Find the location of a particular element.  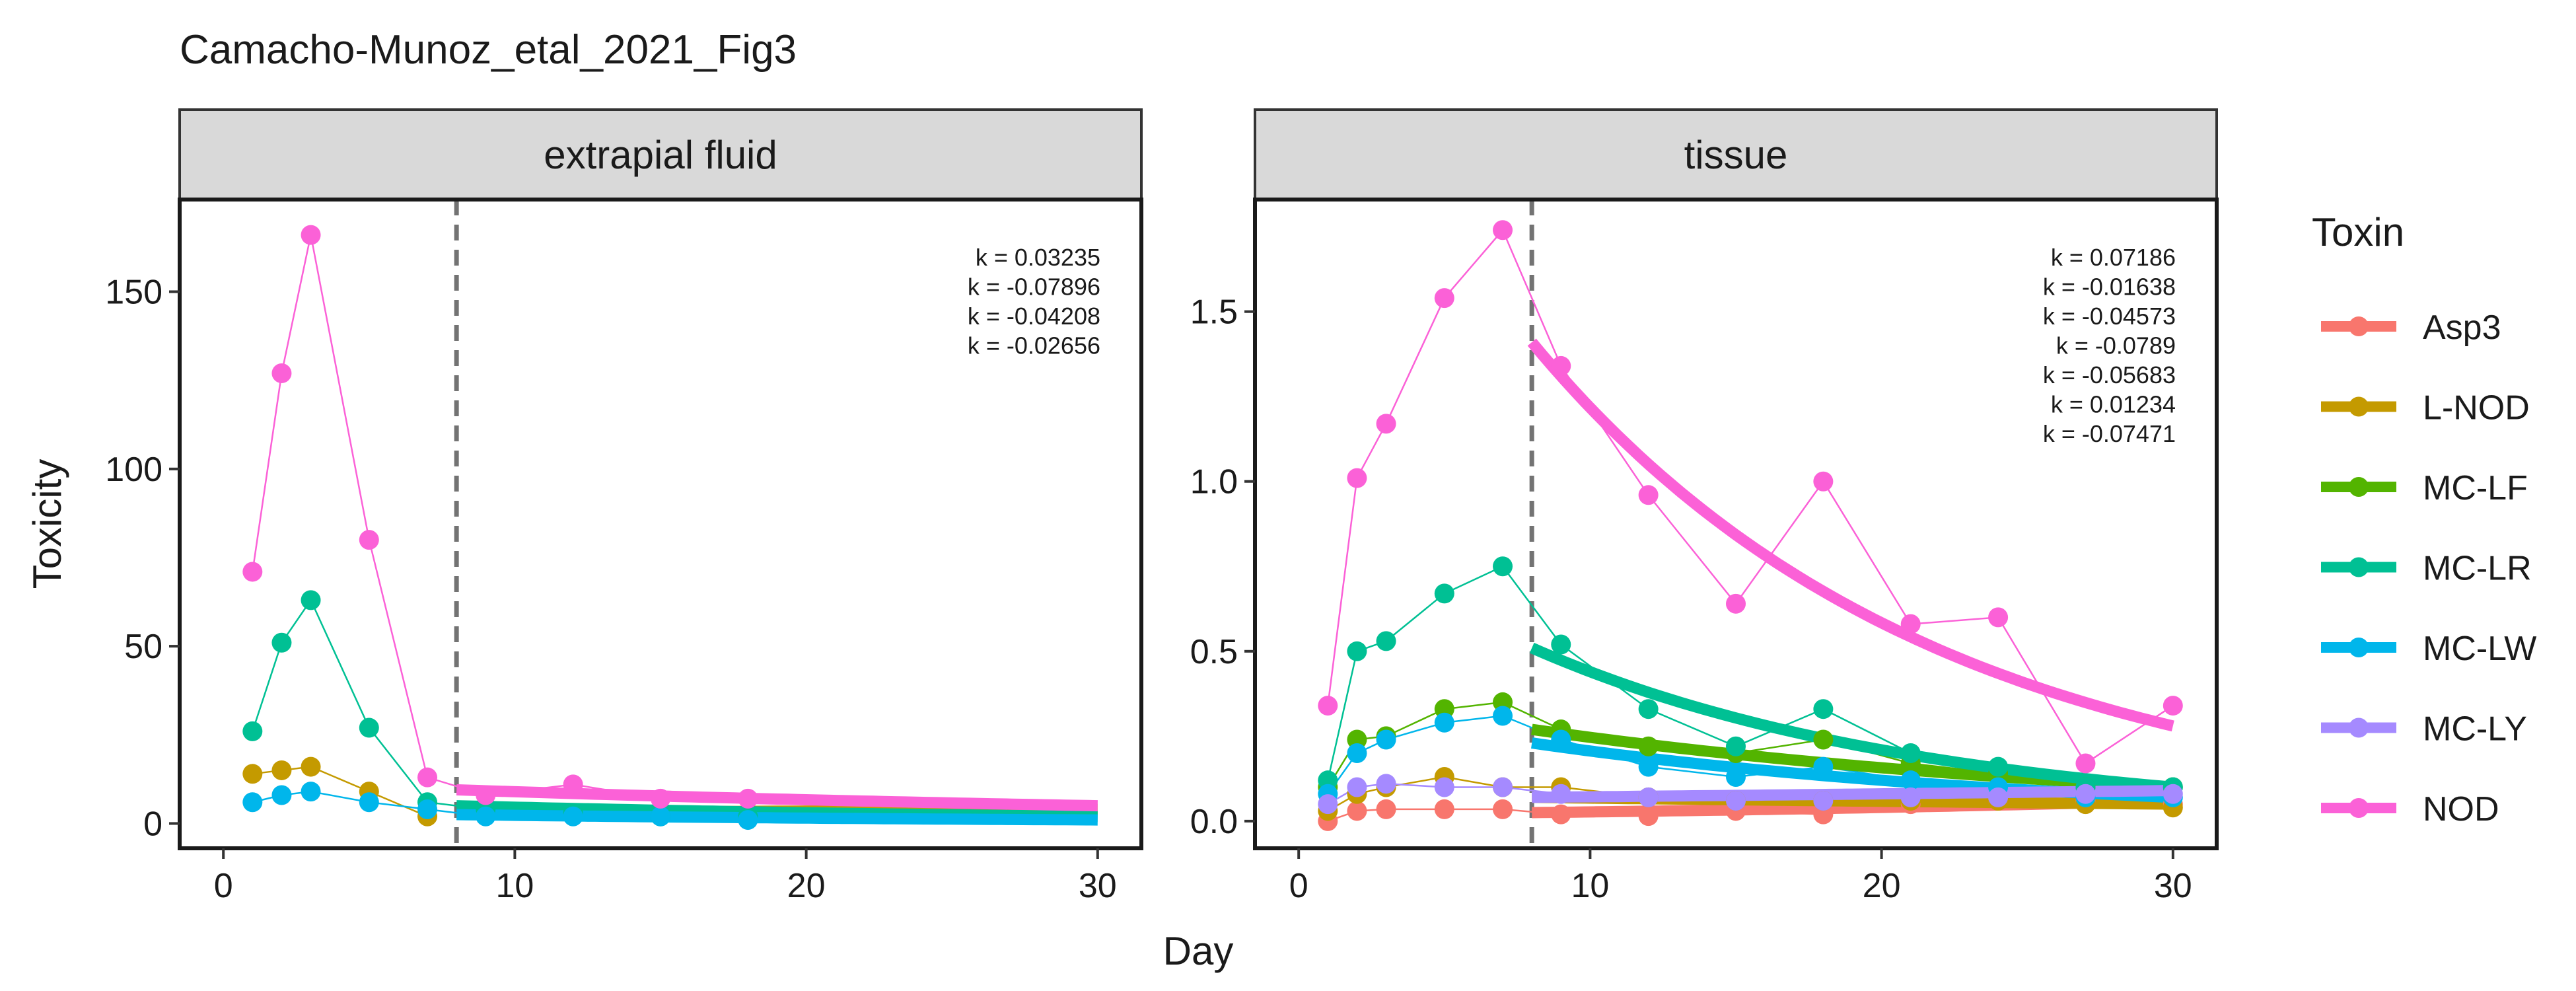

panel-strip is located at coordinates (1736, 154).